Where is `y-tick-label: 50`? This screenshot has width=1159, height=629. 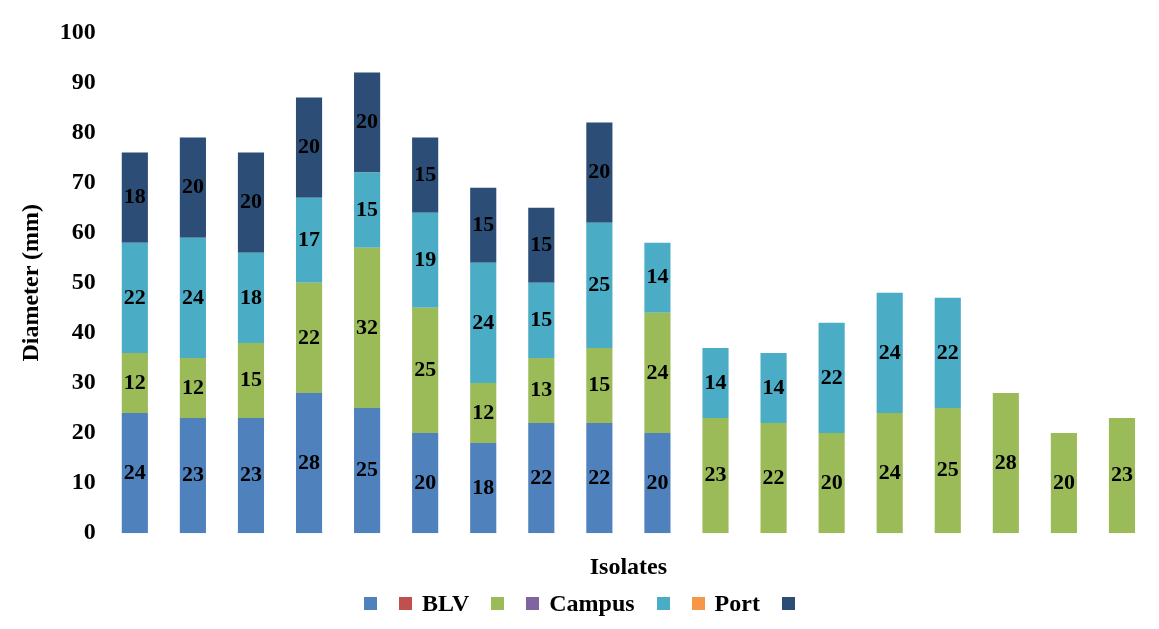 y-tick-label: 50 is located at coordinates (83, 281).